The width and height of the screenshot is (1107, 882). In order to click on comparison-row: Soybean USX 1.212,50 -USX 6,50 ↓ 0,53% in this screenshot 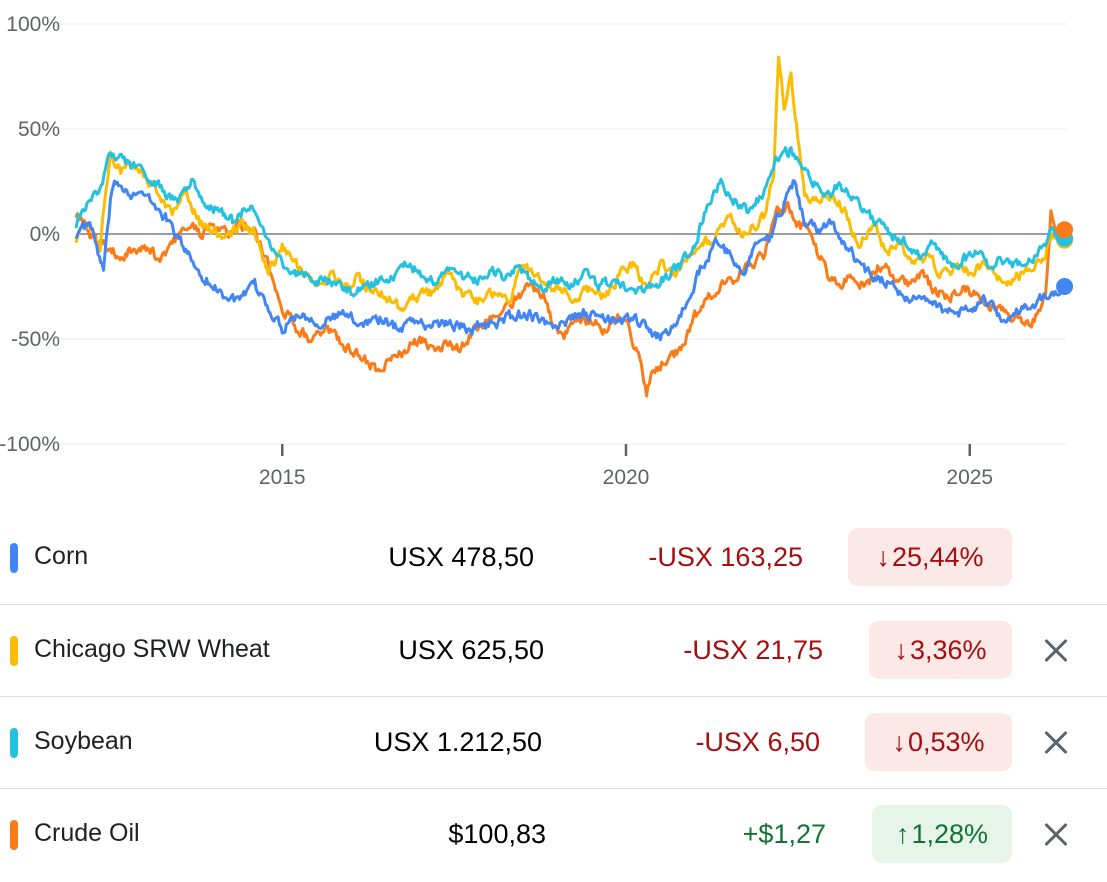, I will do `click(553, 742)`.